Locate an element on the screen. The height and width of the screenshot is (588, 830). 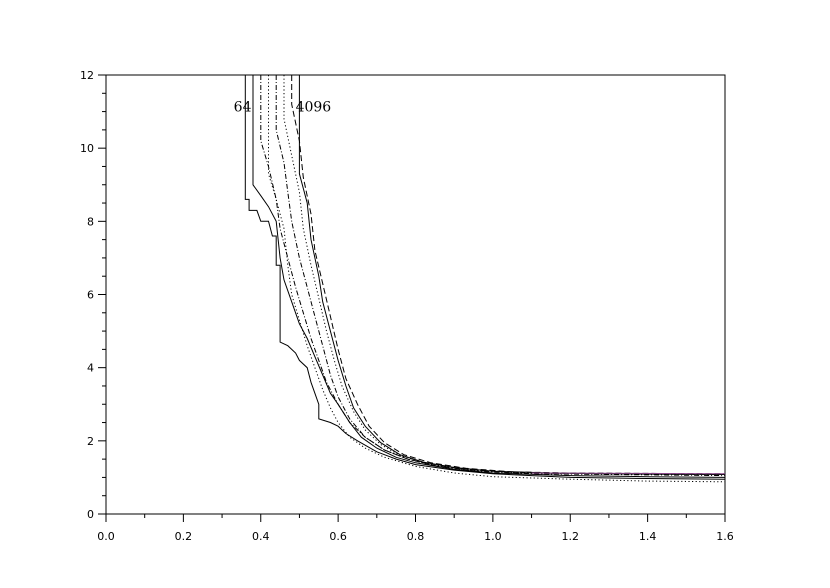
y-tick-label: 2 is located at coordinates (90, 441).